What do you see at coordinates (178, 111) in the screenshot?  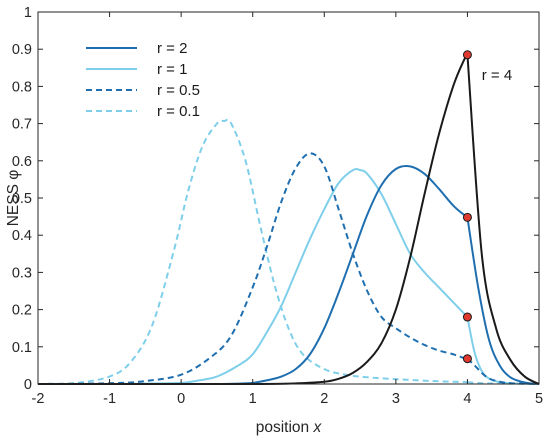 I see `legend-label: r = 0.1` at bounding box center [178, 111].